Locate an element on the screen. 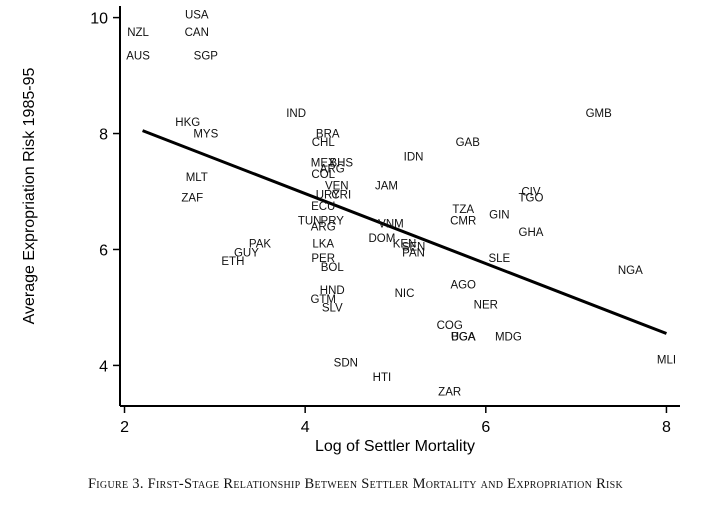  point-label-zar: ZAR is located at coordinates (449, 393).